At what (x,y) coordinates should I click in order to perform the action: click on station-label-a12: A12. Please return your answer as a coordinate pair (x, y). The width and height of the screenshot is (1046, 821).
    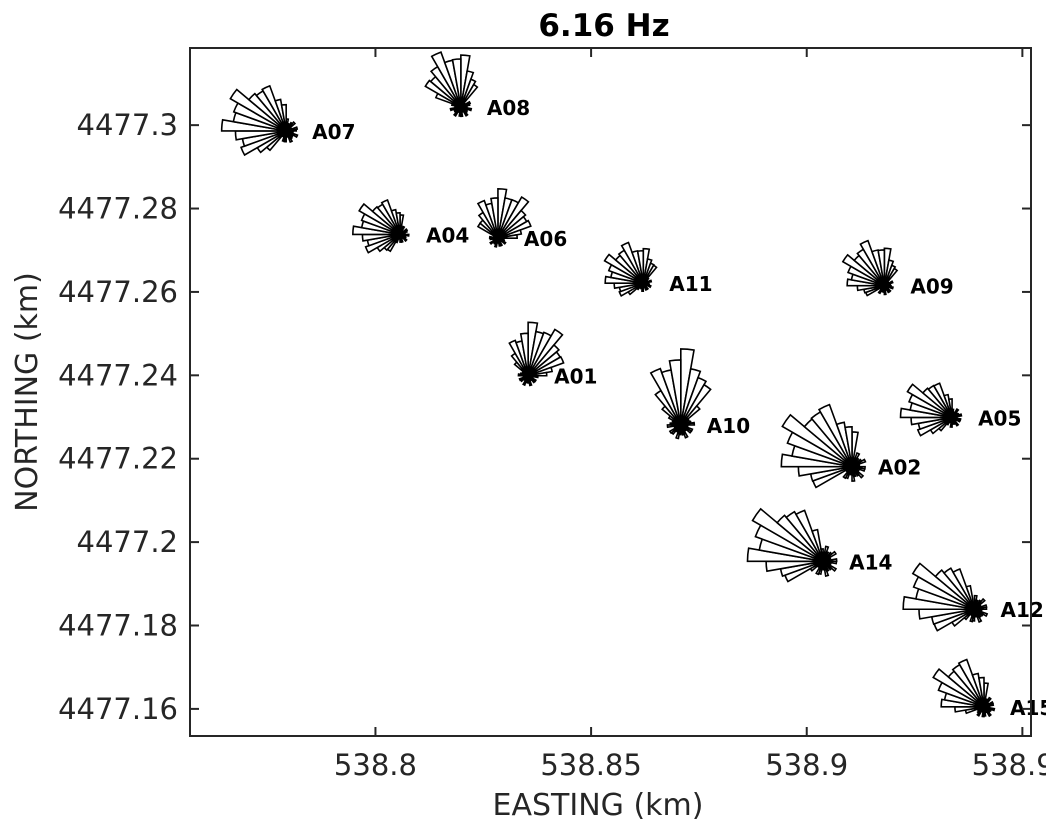
    Looking at the image, I should click on (1022, 610).